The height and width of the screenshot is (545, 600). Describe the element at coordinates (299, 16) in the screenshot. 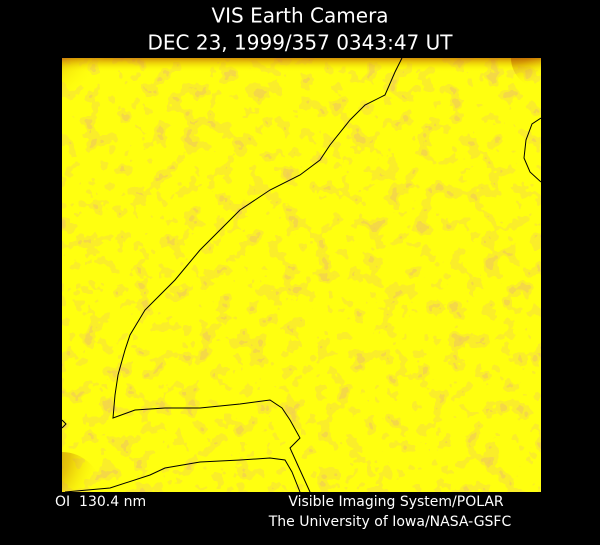

I see `title: VIS Earth Camera` at that location.